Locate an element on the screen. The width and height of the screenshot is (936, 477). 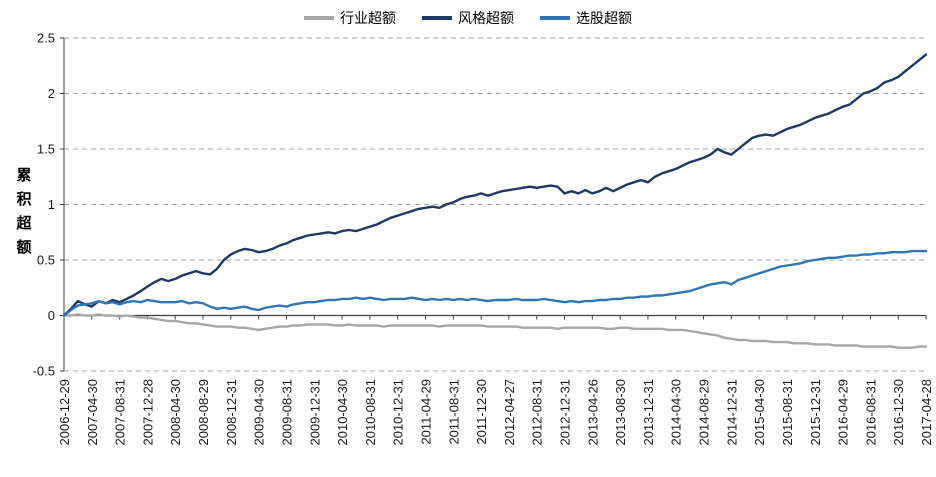
x-tick-label: 2011-08-31 is located at coordinates (453, 412).